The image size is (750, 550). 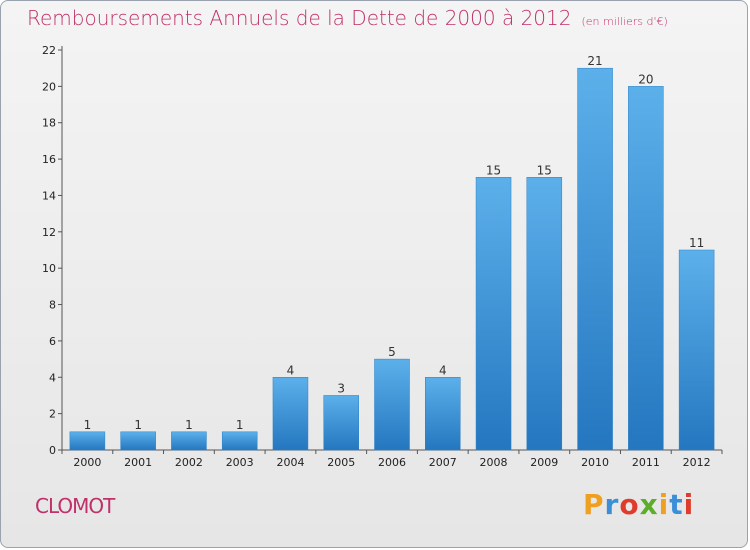 What do you see at coordinates (594, 504) in the screenshot?
I see `logo-letter: P` at bounding box center [594, 504].